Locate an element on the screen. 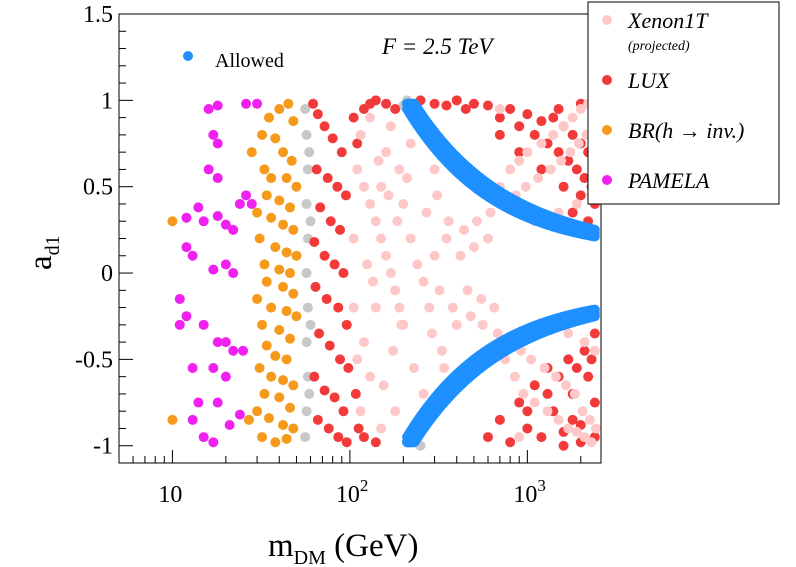 This screenshot has width=796, height=567. y-axis-ticks: -1 -0.5 0 0.5 1 1.5 is located at coordinates (104, 233).